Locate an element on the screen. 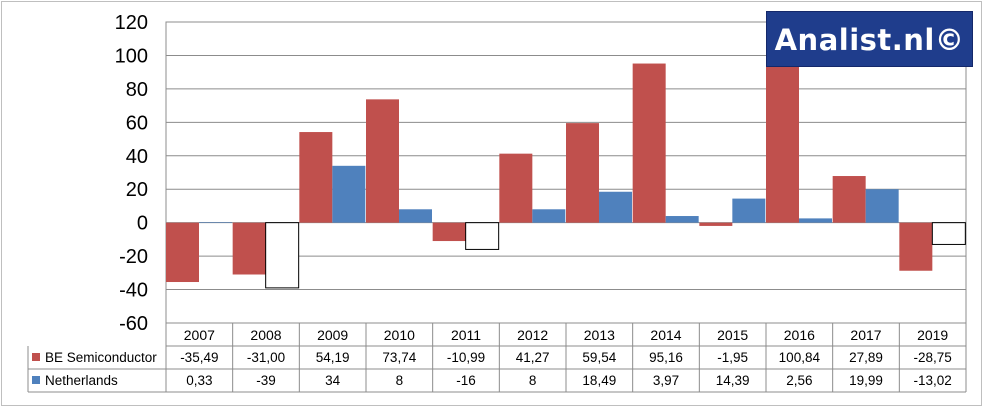 This screenshot has width=985, height=409. y-tick-label: 80 is located at coordinates (137, 90).